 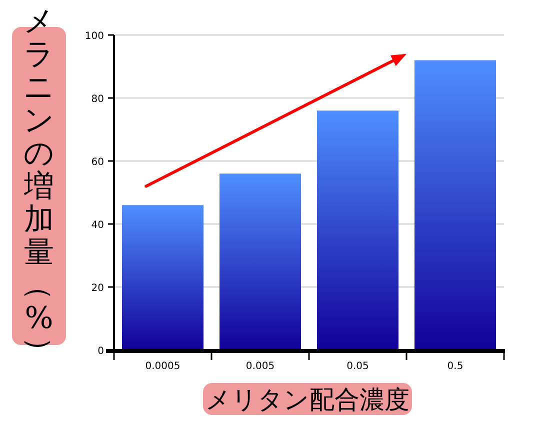 I want to click on x-tick-label: 0.0005, so click(x=162, y=366).